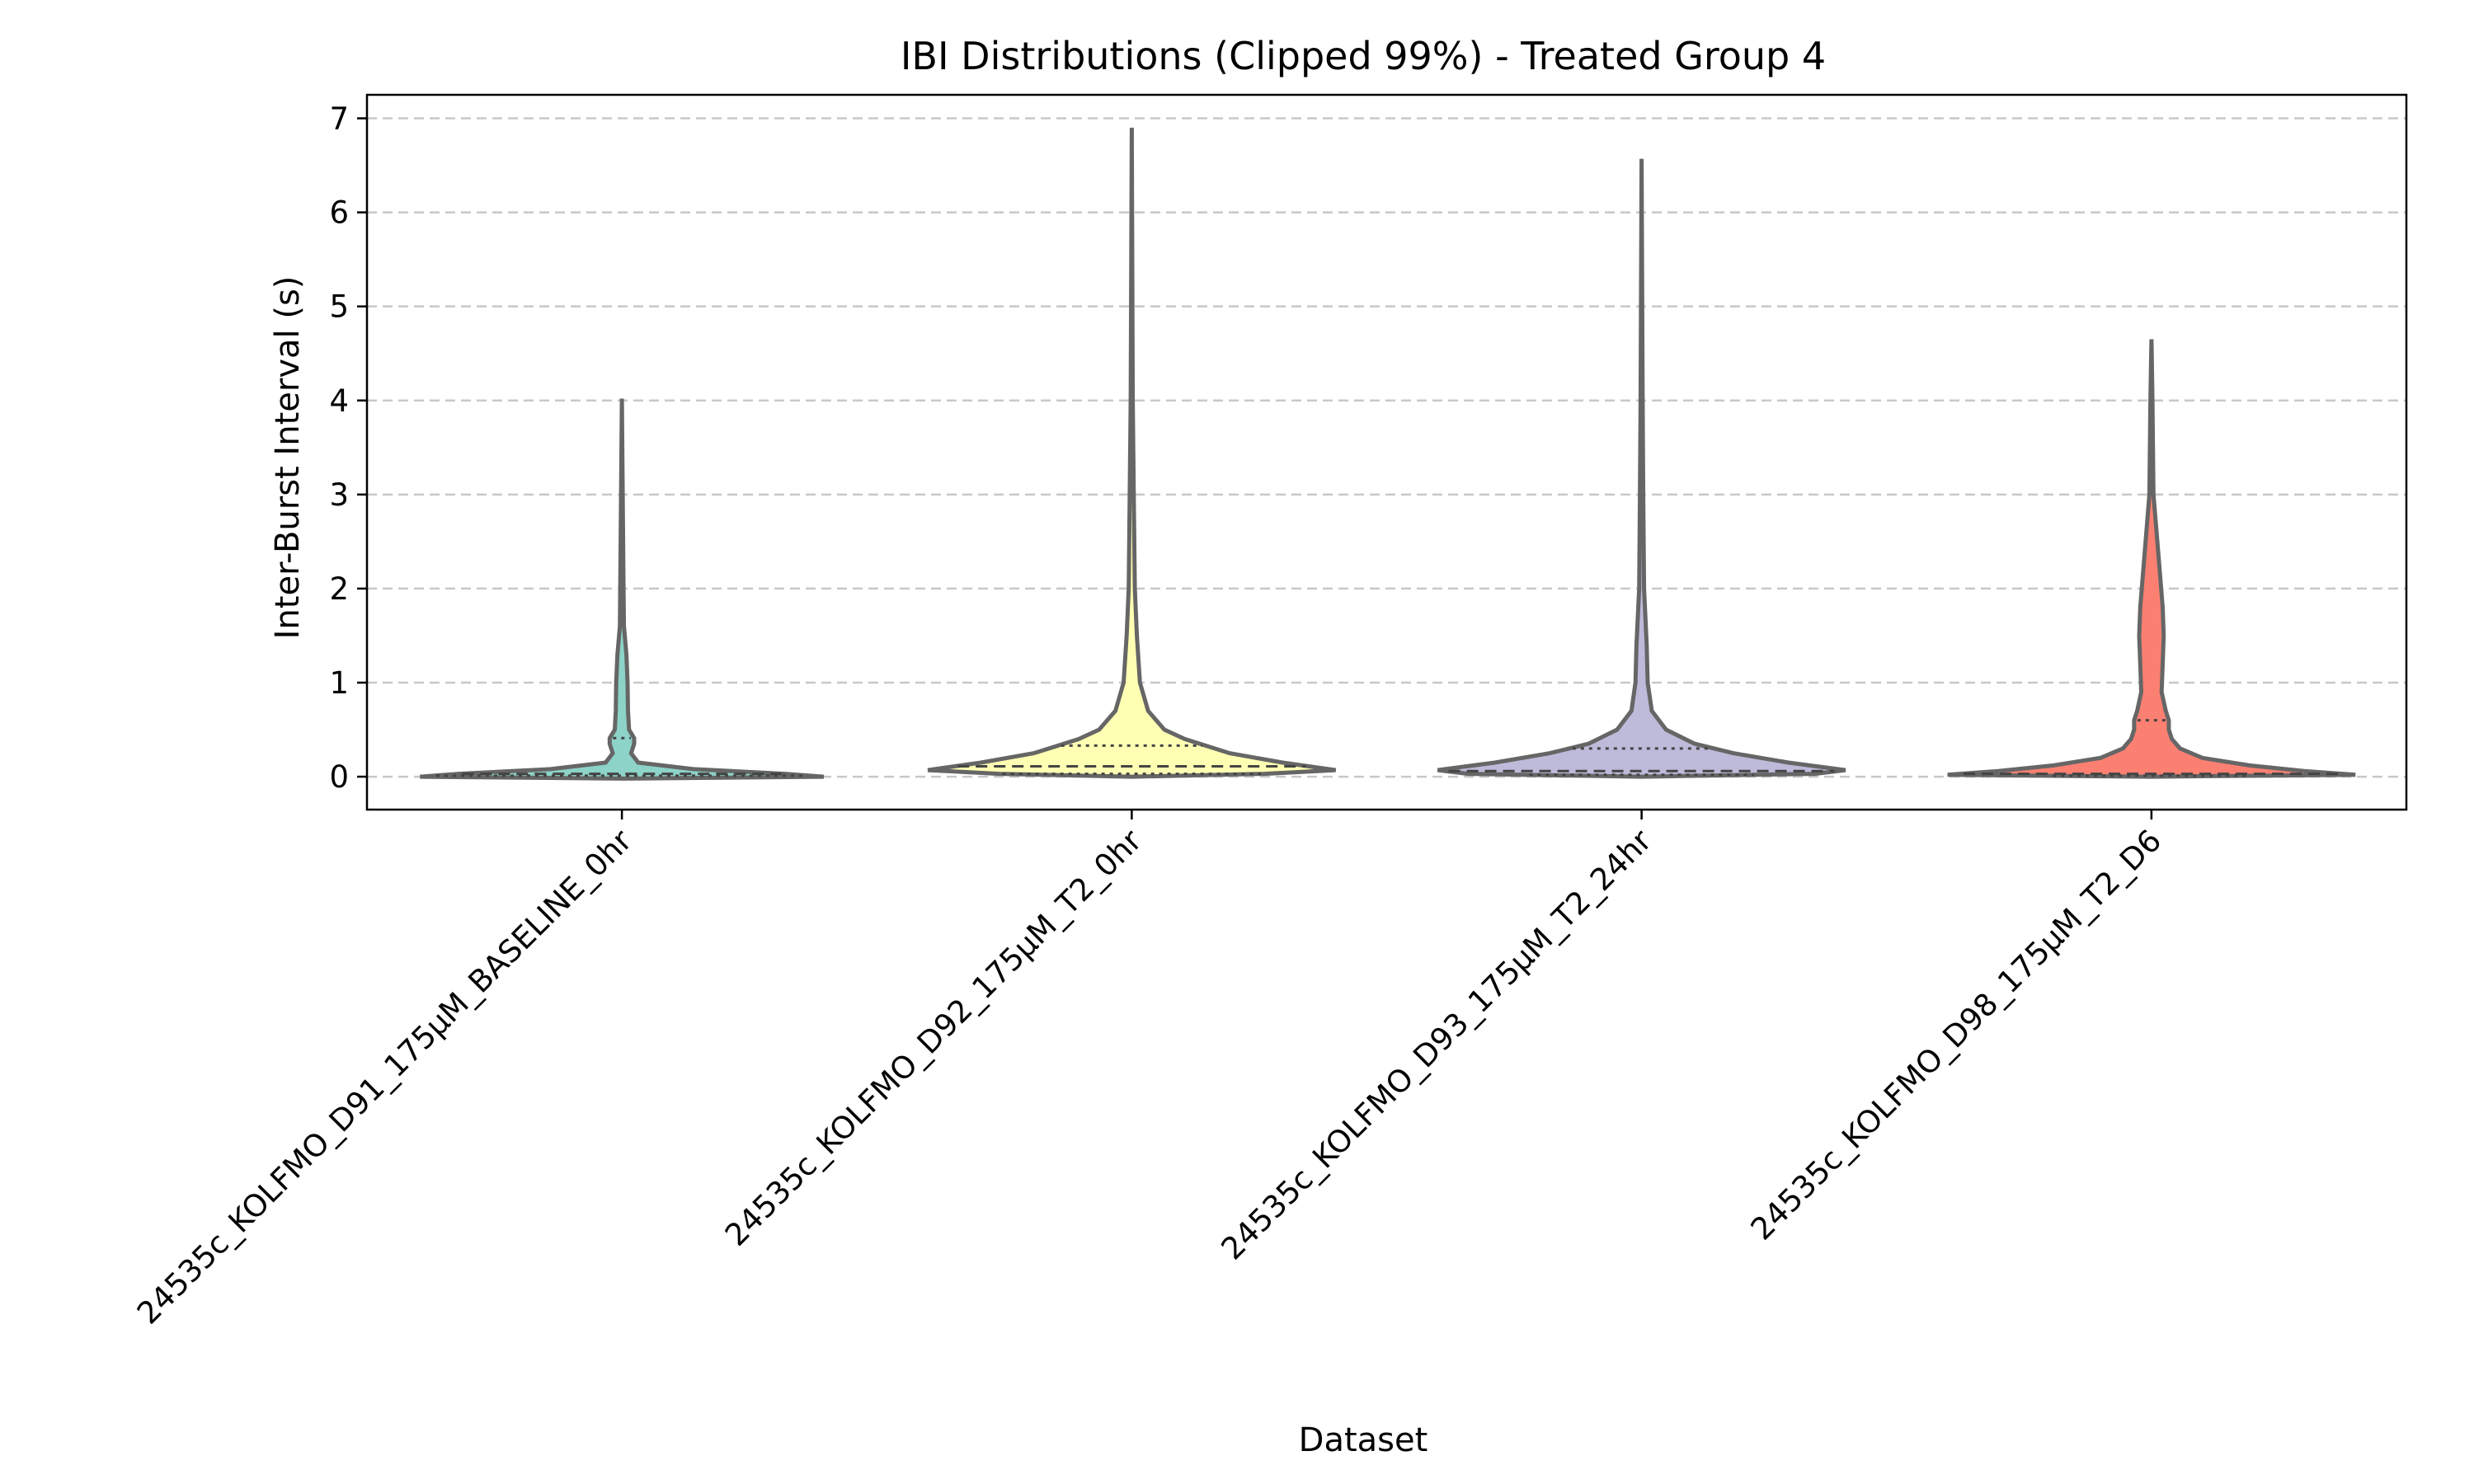  What do you see at coordinates (384, 1076) in the screenshot?
I see `x-tick-label: 24535c_KOLFMO_D91_175µM_BASELINE_0hr` at bounding box center [384, 1076].